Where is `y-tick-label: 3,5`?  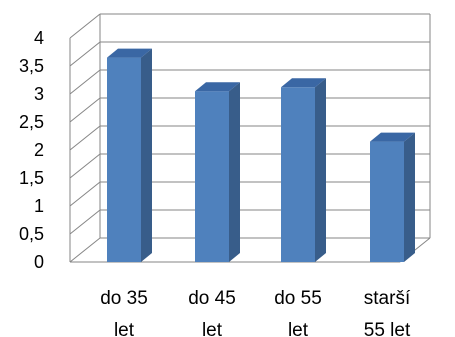 y-tick-label: 3,5 is located at coordinates (31, 66).